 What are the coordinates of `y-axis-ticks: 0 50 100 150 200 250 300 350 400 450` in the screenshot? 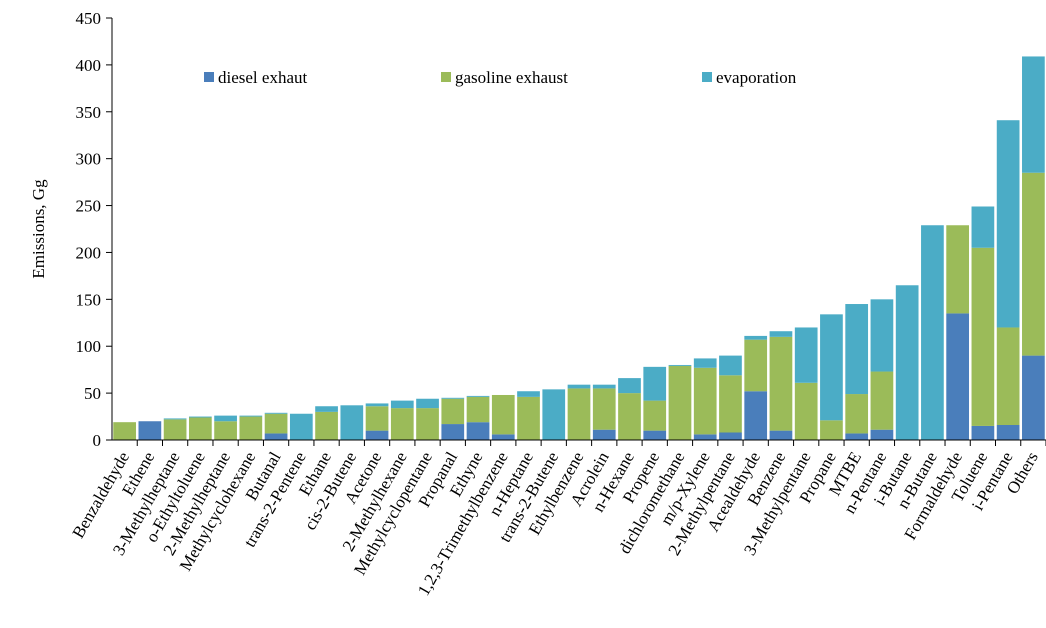 It's located at (94, 229).